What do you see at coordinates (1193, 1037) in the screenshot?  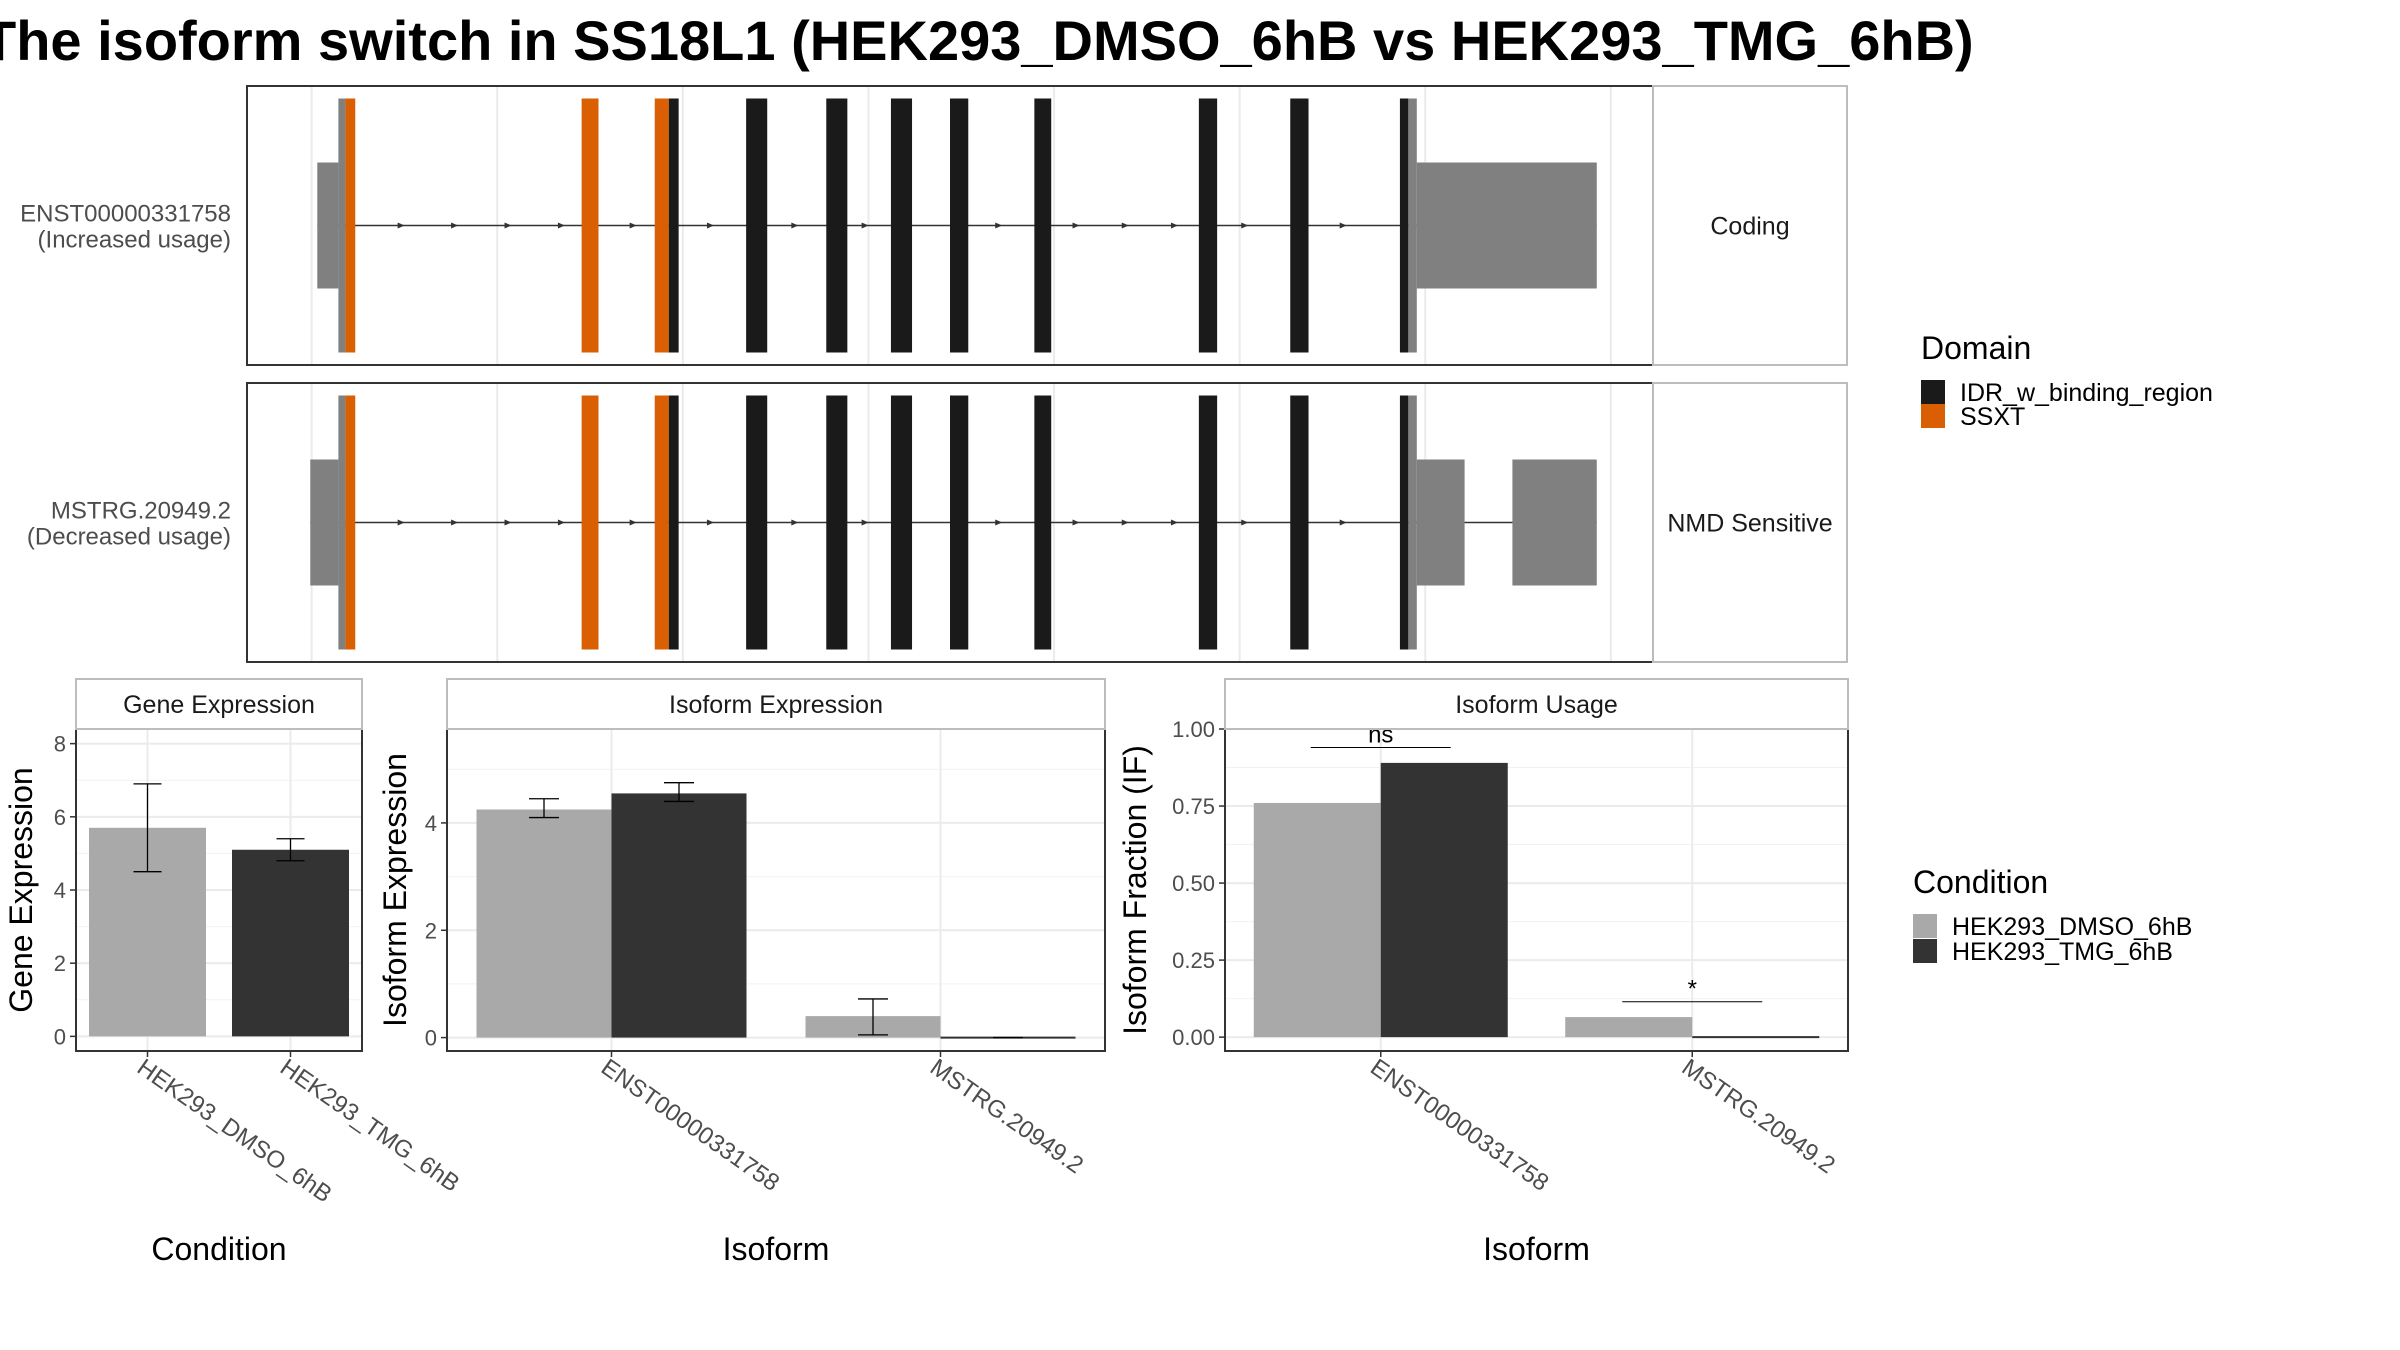 I see `y-tick-label: 0.00` at bounding box center [1193, 1037].